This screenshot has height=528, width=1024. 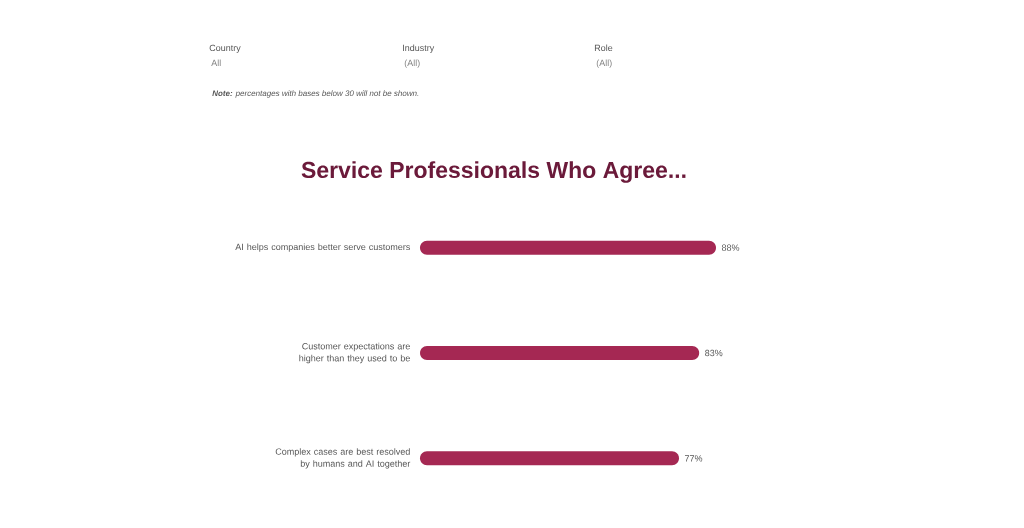 I want to click on y-tick-label: AI helps companies better serve customers, so click(x=322, y=247).